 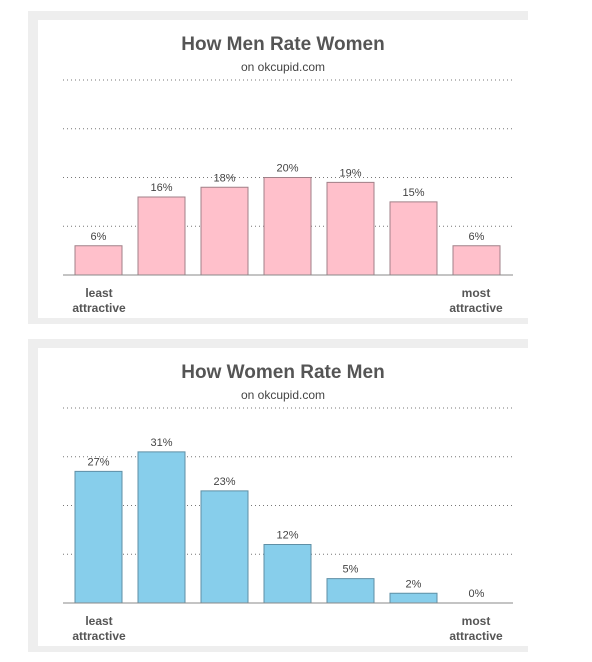 I want to click on data-label: 20%, so click(x=287, y=169).